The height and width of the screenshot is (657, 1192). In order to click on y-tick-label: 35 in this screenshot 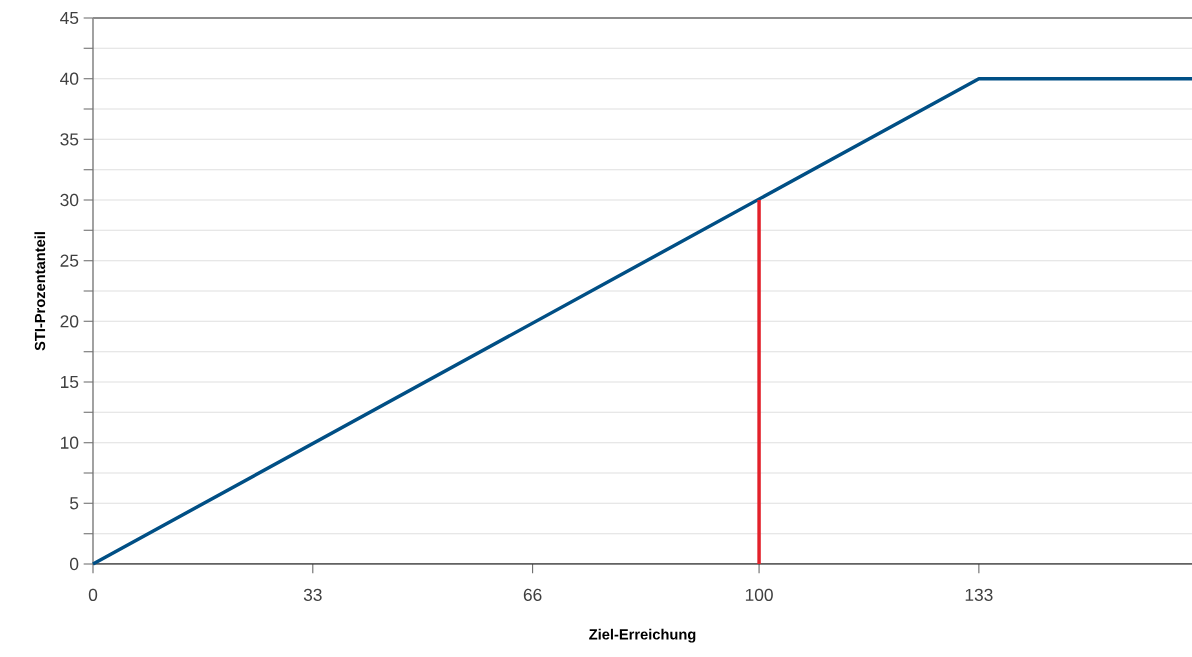, I will do `click(69, 139)`.